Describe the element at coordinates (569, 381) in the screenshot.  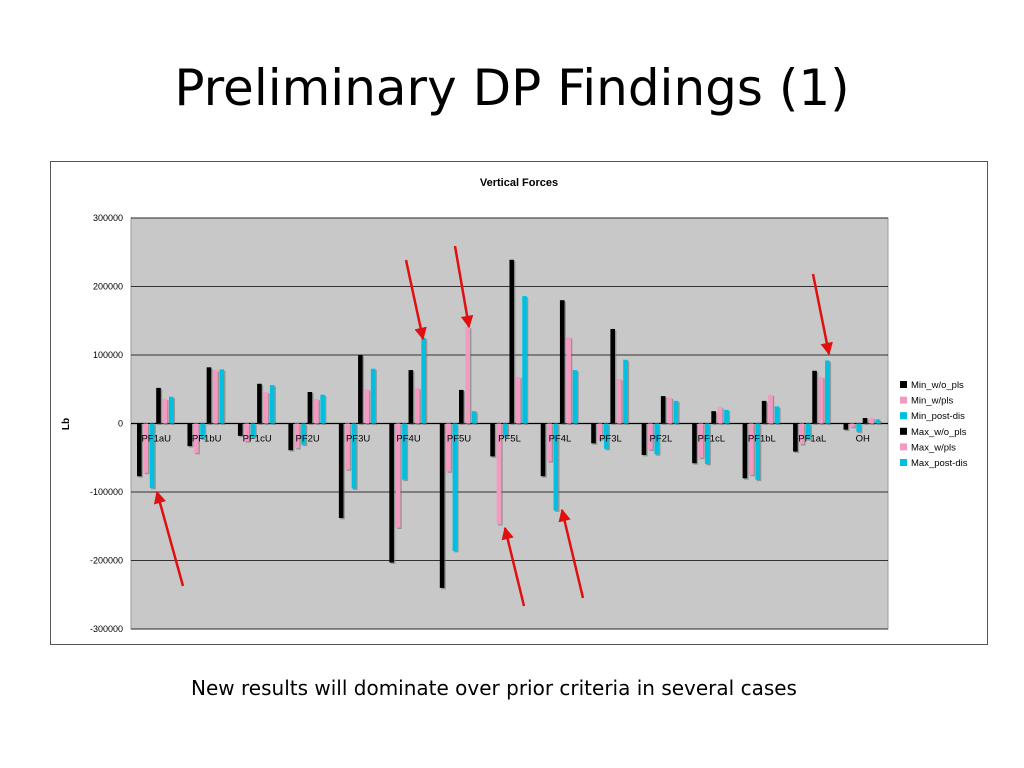
I see `bar-pf4l-max-w-pls` at that location.